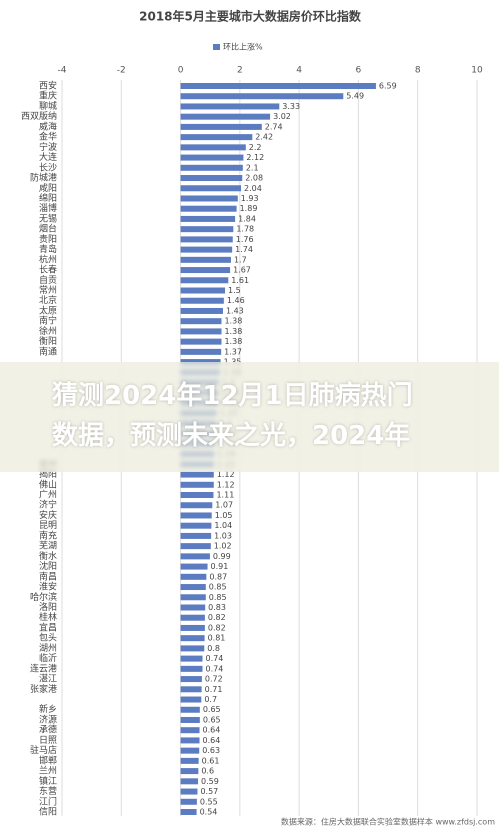 Image resolution: width=499 pixels, height=833 pixels. I want to click on category-label: 济源, so click(48, 719).